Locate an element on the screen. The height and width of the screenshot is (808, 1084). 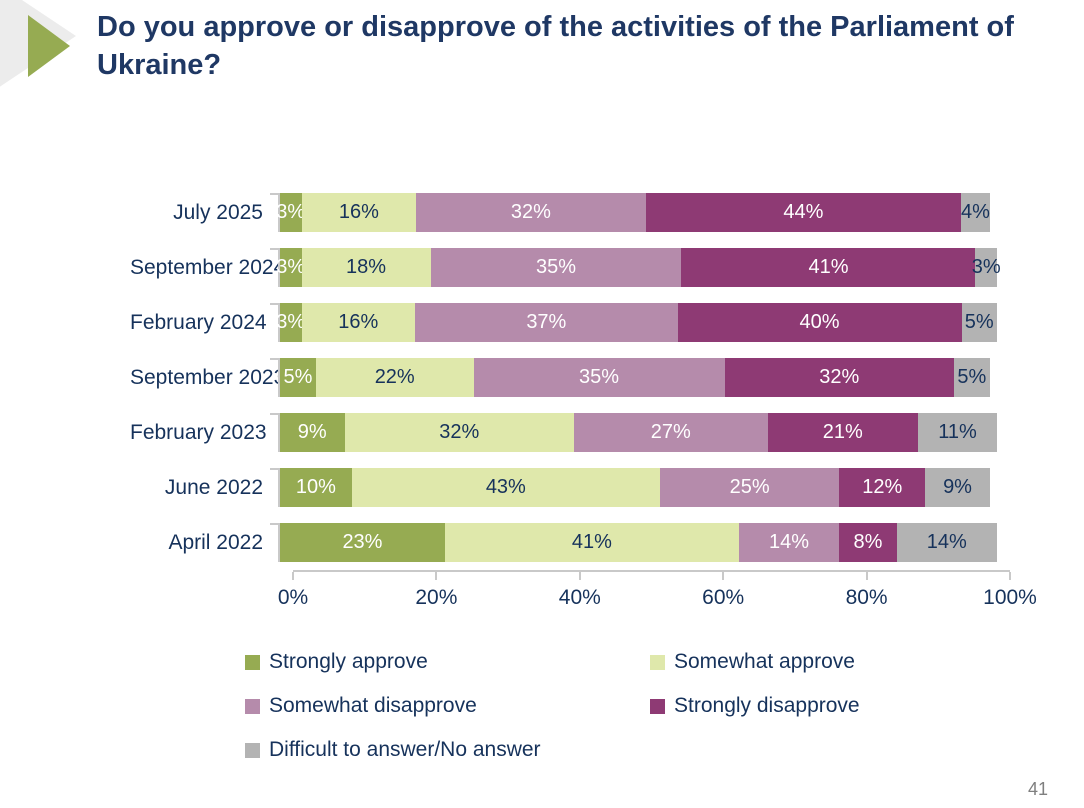
bar-track: 3% 16% 37% 40% 5% is located at coordinates (633, 322).